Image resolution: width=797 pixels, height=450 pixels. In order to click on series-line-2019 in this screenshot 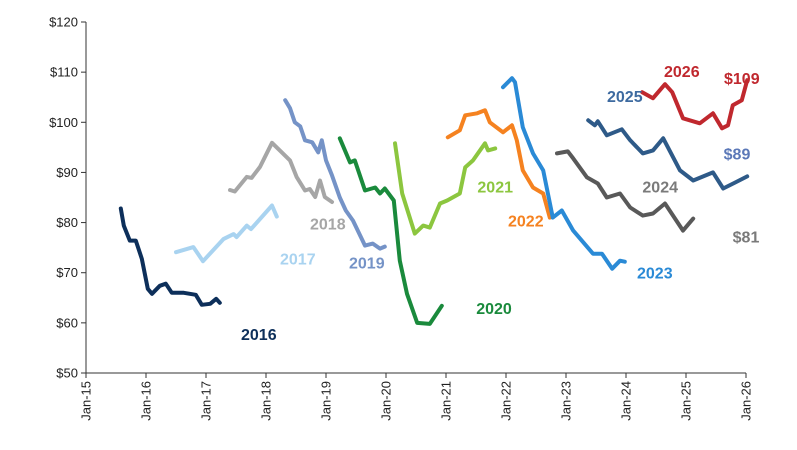, I will do `click(335, 174)`.